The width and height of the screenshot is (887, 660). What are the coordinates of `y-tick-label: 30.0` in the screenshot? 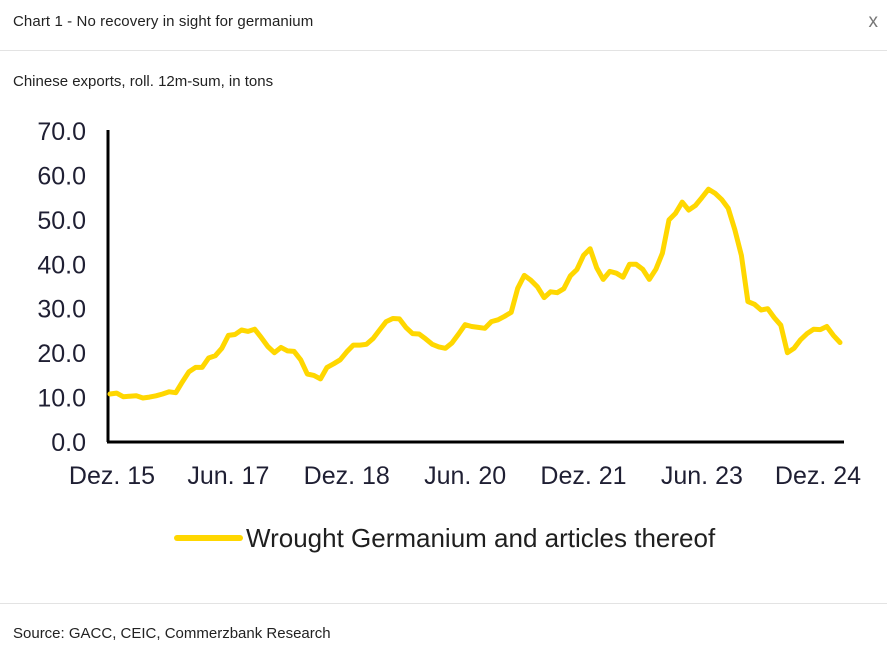 It's located at (61, 310).